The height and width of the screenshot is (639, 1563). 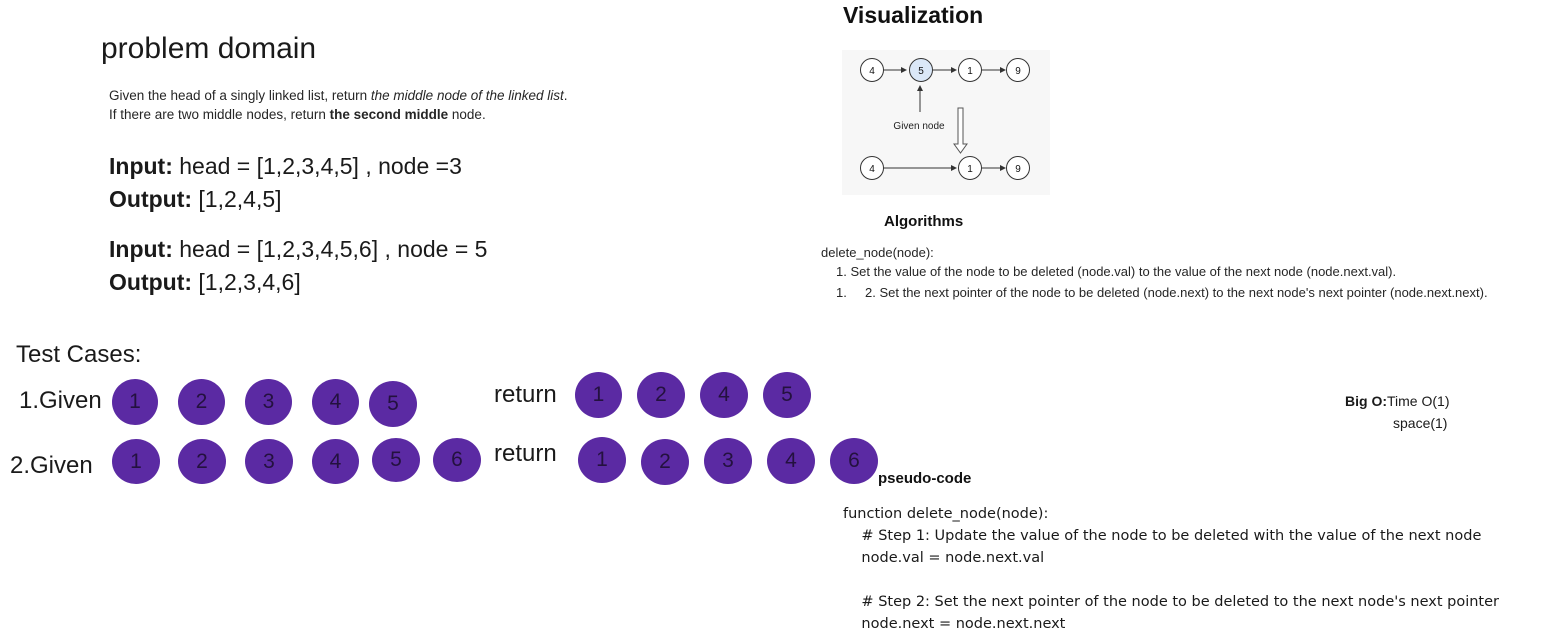 I want to click on top-node-2-label: 5, so click(x=921, y=71).